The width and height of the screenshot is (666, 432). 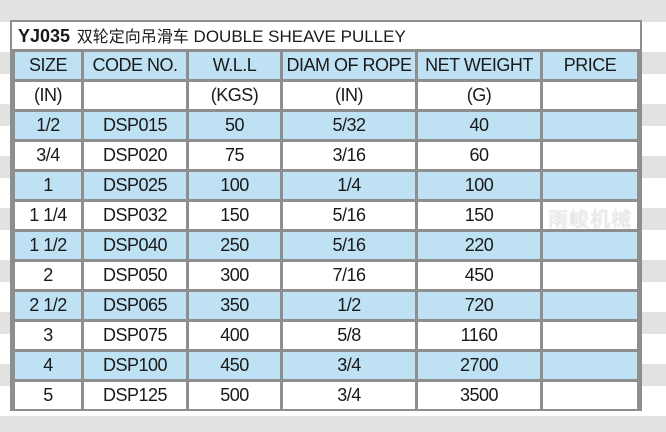 What do you see at coordinates (234, 245) in the screenshot?
I see `wll-cell: 250` at bounding box center [234, 245].